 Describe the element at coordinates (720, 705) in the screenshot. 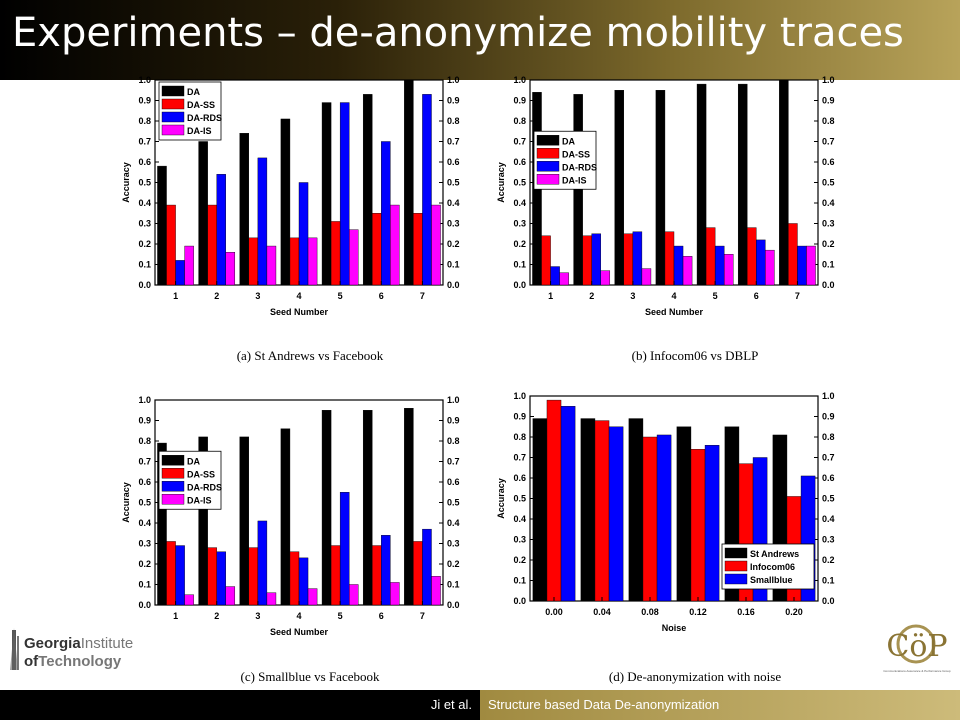

I see `footer-topic: Structure based Data De-anonymization` at that location.